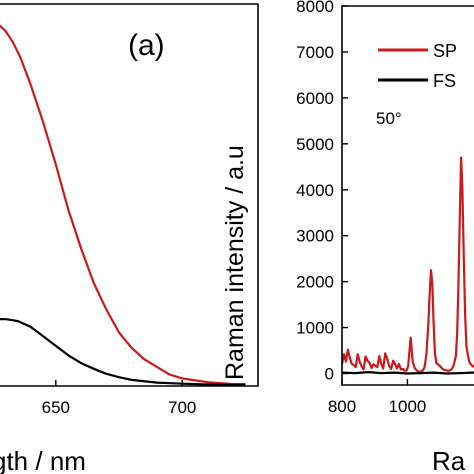 The image size is (474, 474). I want to click on panel-b-y-tick-label: 3000, so click(315, 236).